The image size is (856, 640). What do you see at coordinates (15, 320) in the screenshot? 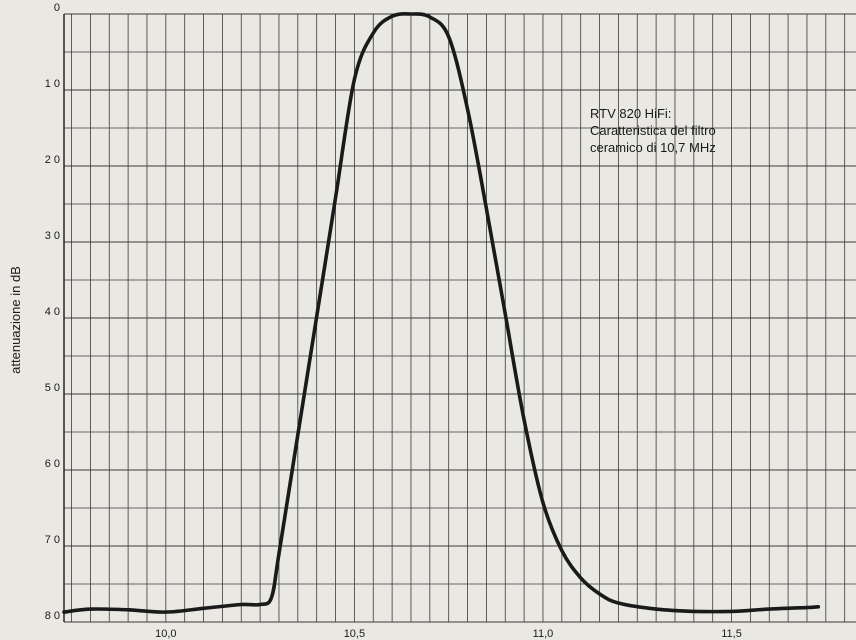
I see `y-axis-label: attenuazione in dB` at bounding box center [15, 320].